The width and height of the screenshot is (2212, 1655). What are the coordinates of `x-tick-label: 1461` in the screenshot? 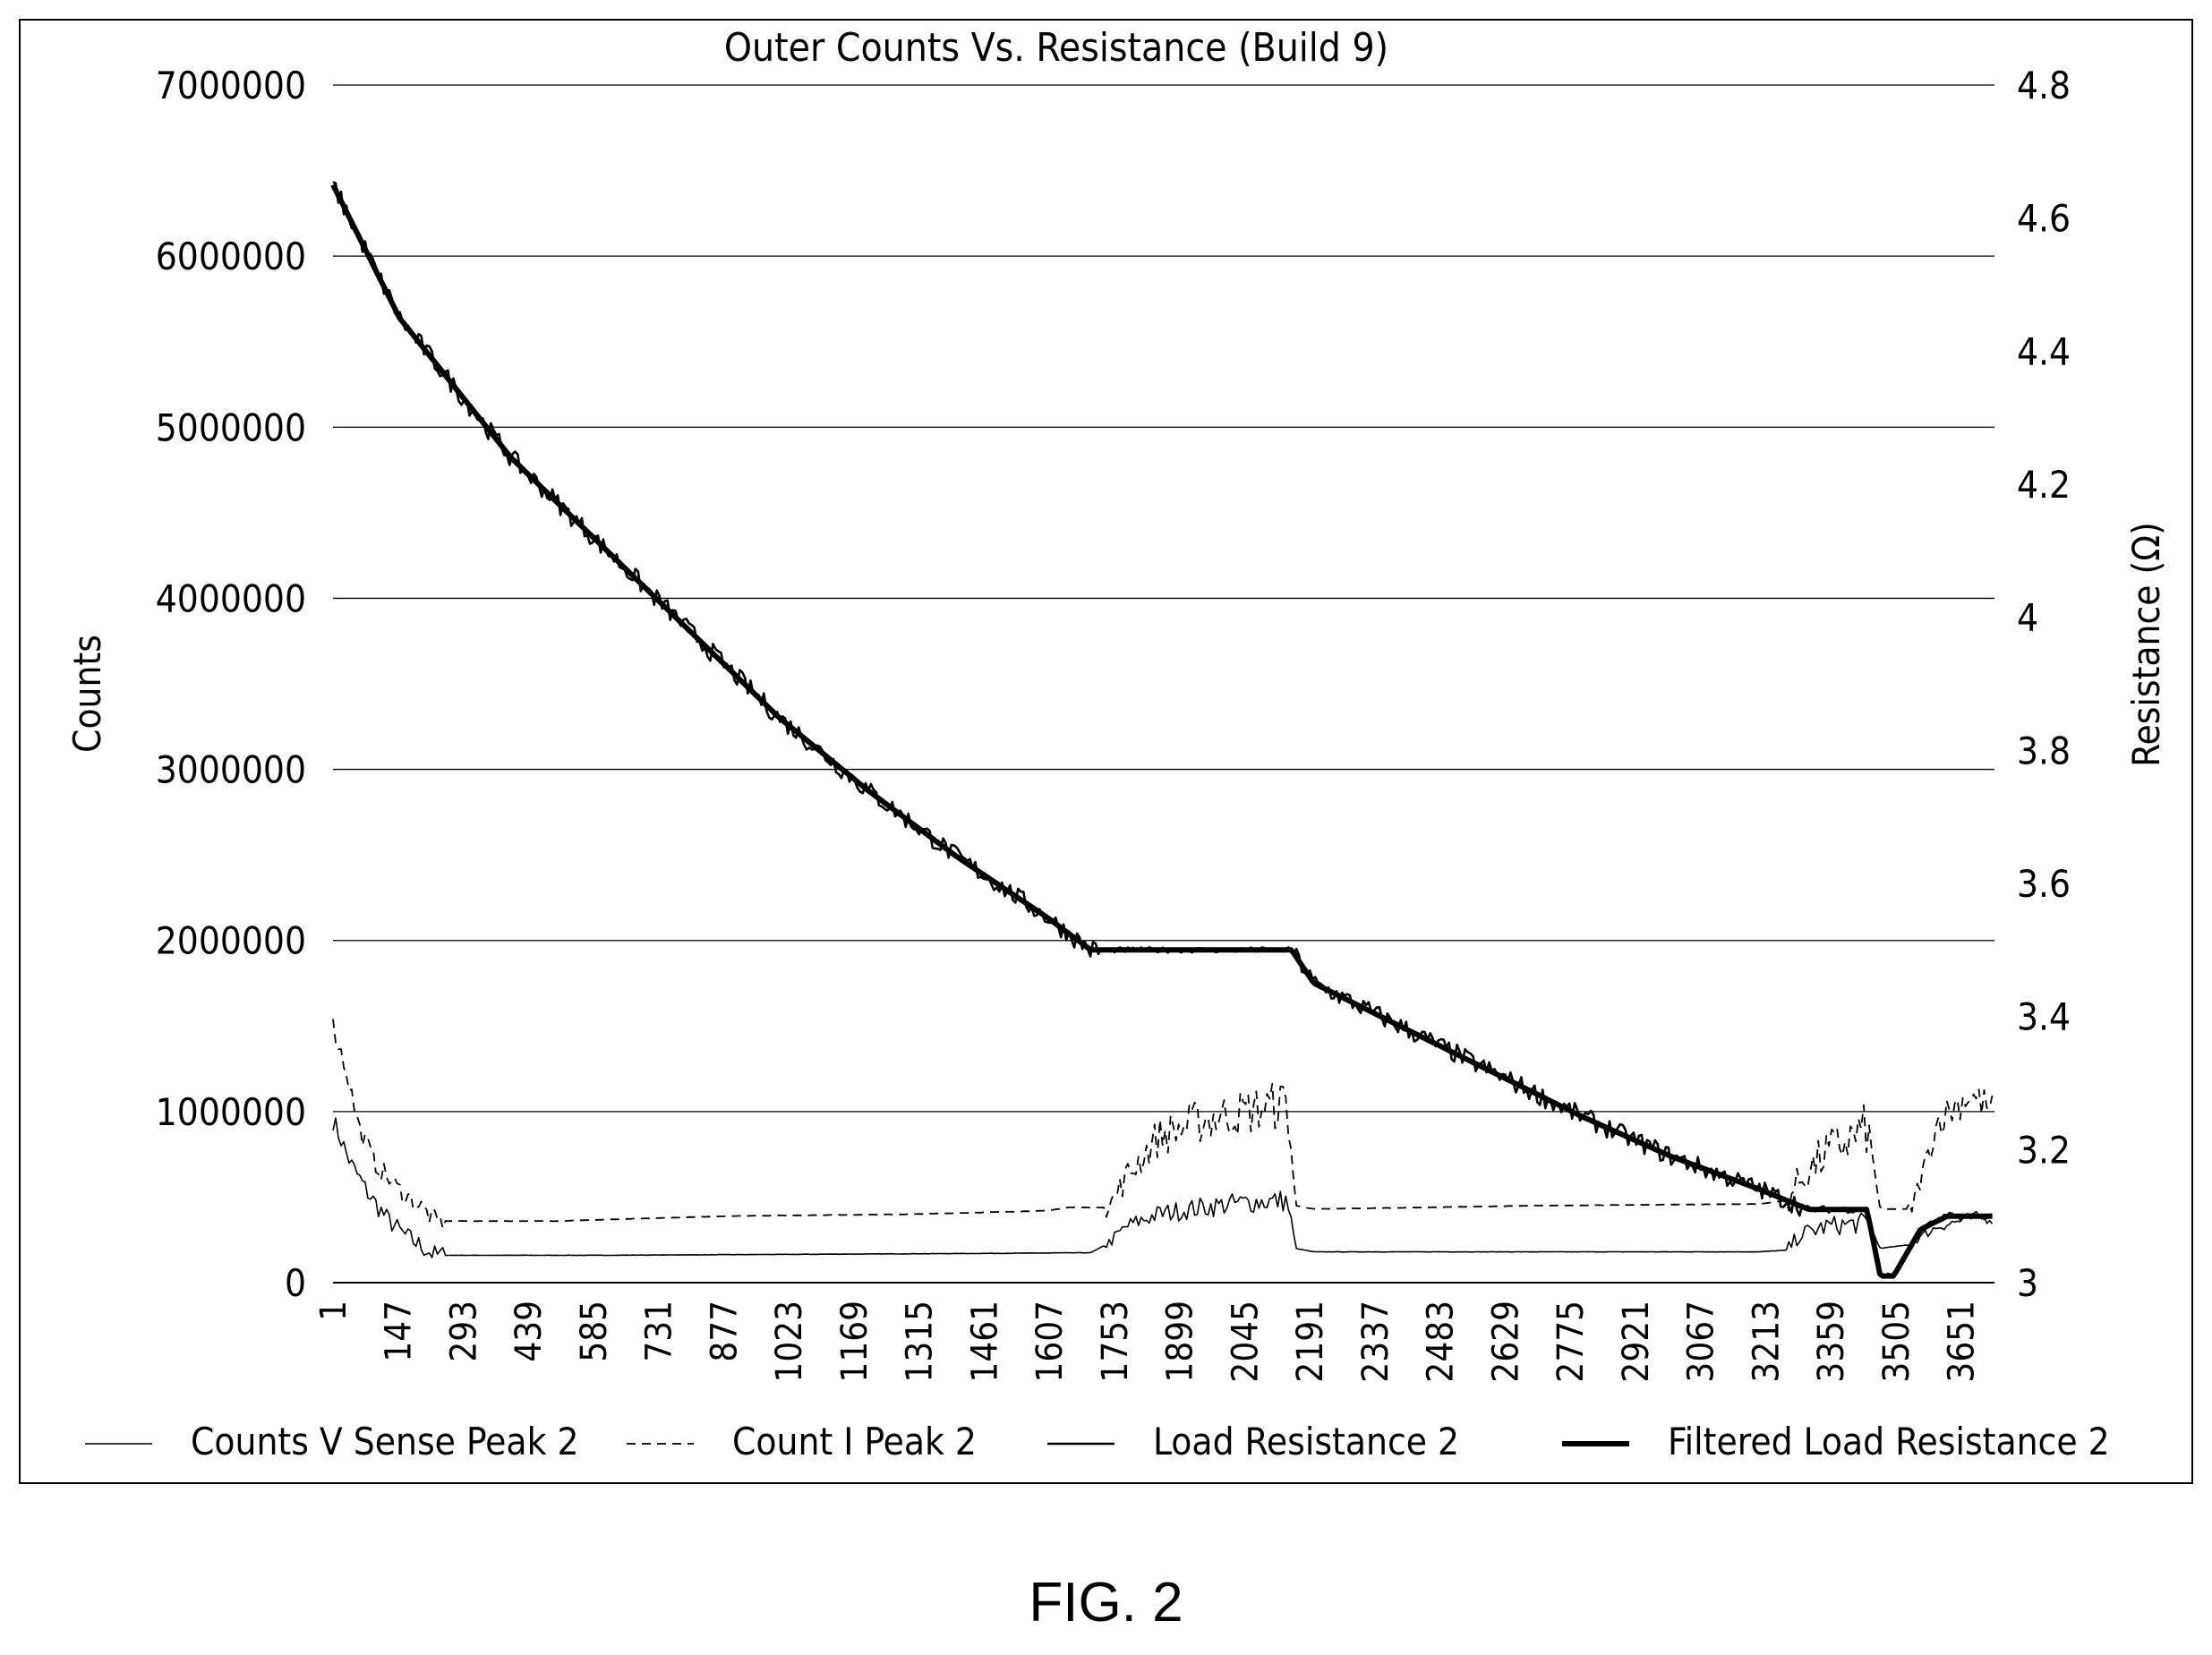 It's located at (984, 1342).